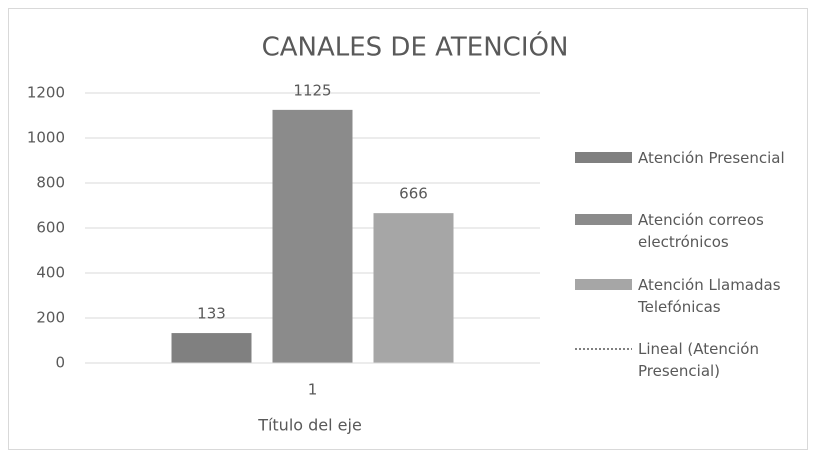 The height and width of the screenshot is (458, 813). What do you see at coordinates (50, 273) in the screenshot?
I see `y-tick-label: 400` at bounding box center [50, 273].